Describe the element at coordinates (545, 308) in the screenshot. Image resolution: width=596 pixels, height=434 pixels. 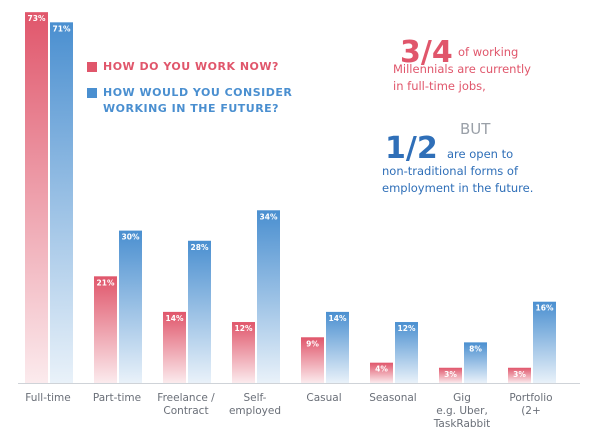
I see `value-label: 16%` at that location.